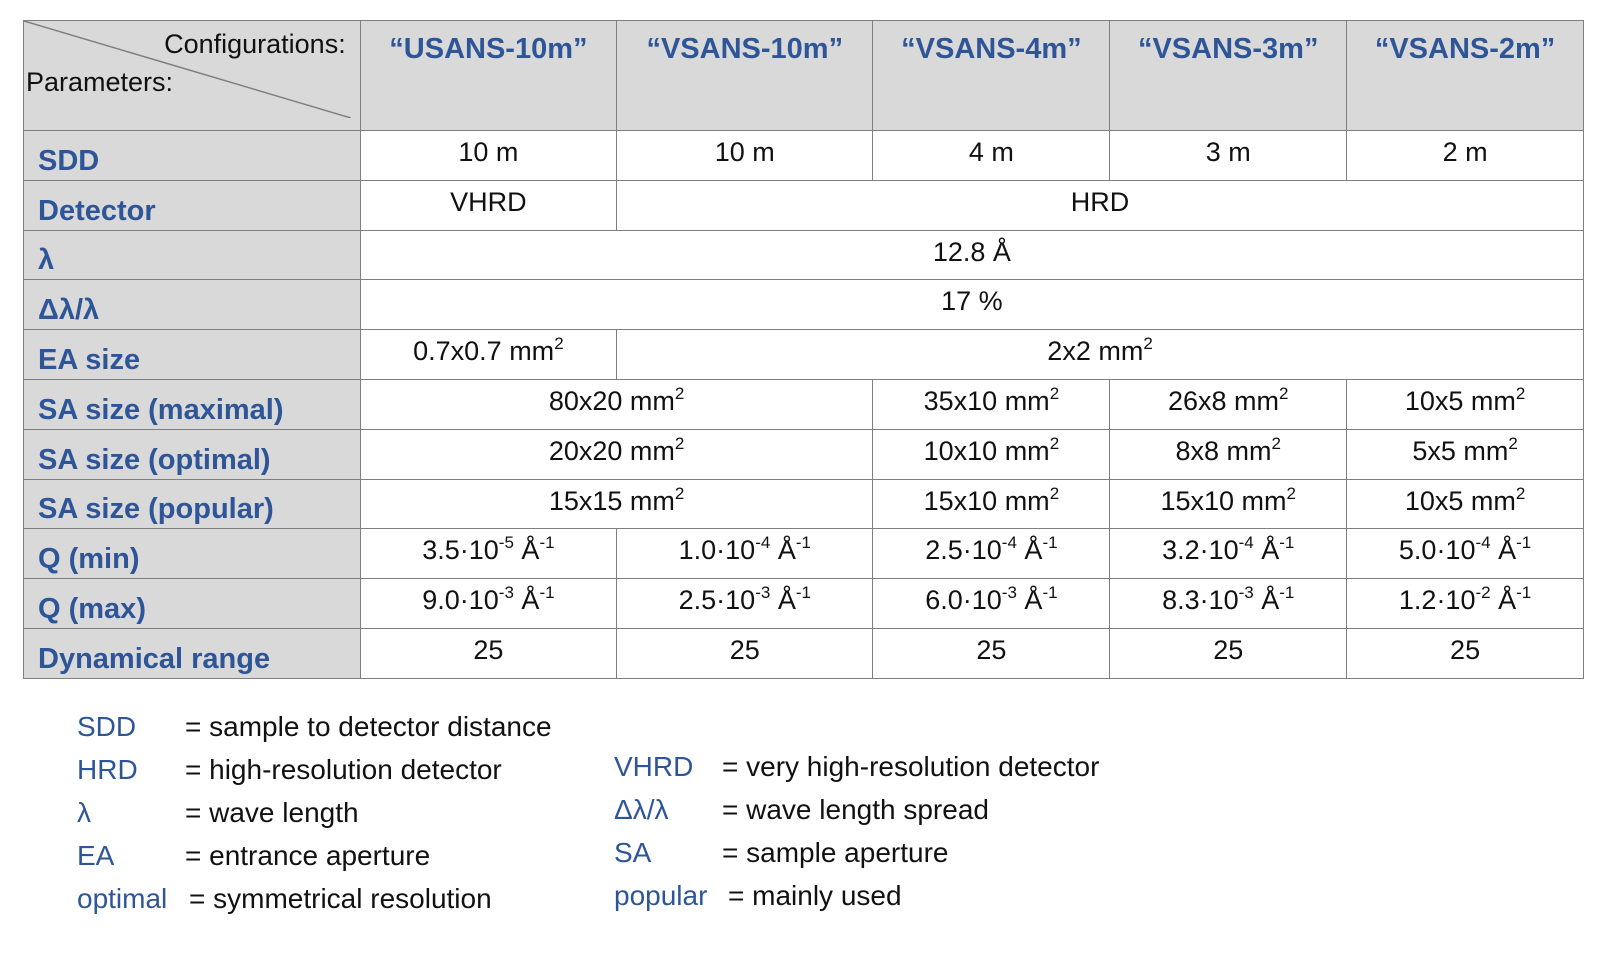  What do you see at coordinates (986, 450) in the screenshot?
I see `area-value: 10x10 mm` at bounding box center [986, 450].